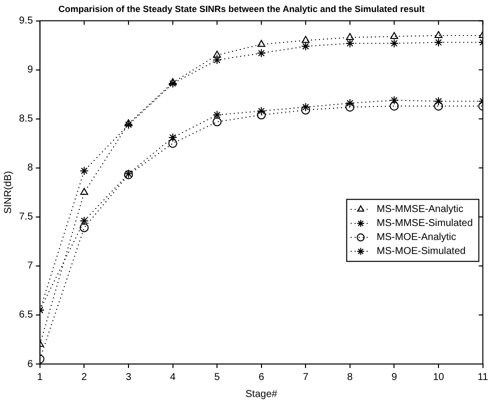 The image size is (491, 402). What do you see at coordinates (394, 377) in the screenshot?
I see `x-tick-label: 9` at bounding box center [394, 377].